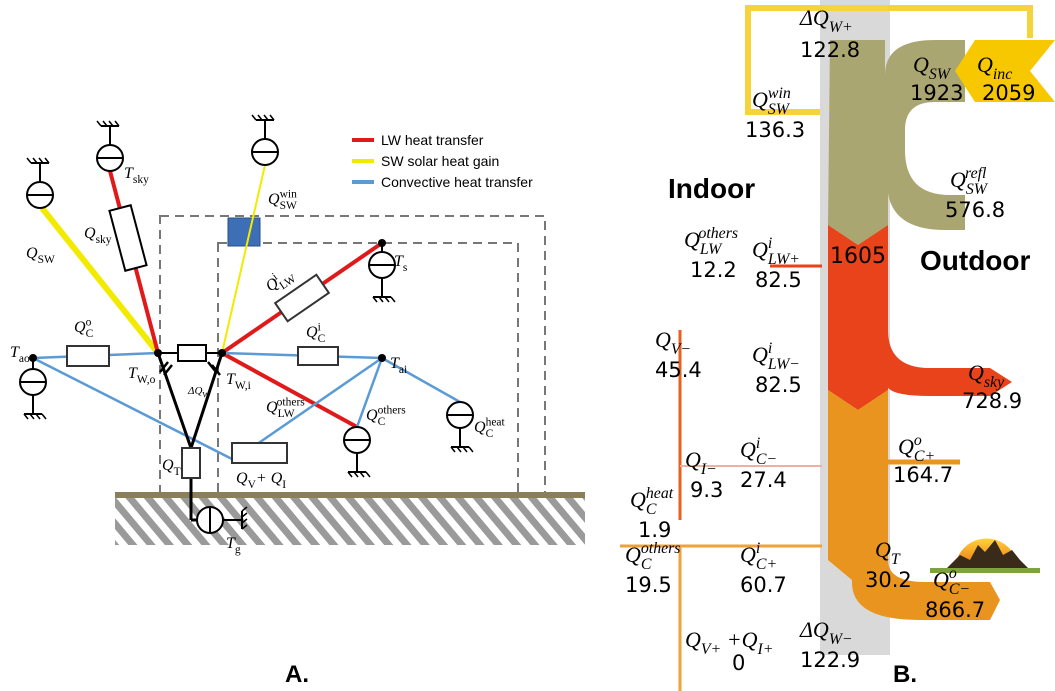 Image resolution: width=1055 pixels, height=691 pixels. Describe the element at coordinates (24, 359) in the screenshot. I see `label-sub: ao` at that location.